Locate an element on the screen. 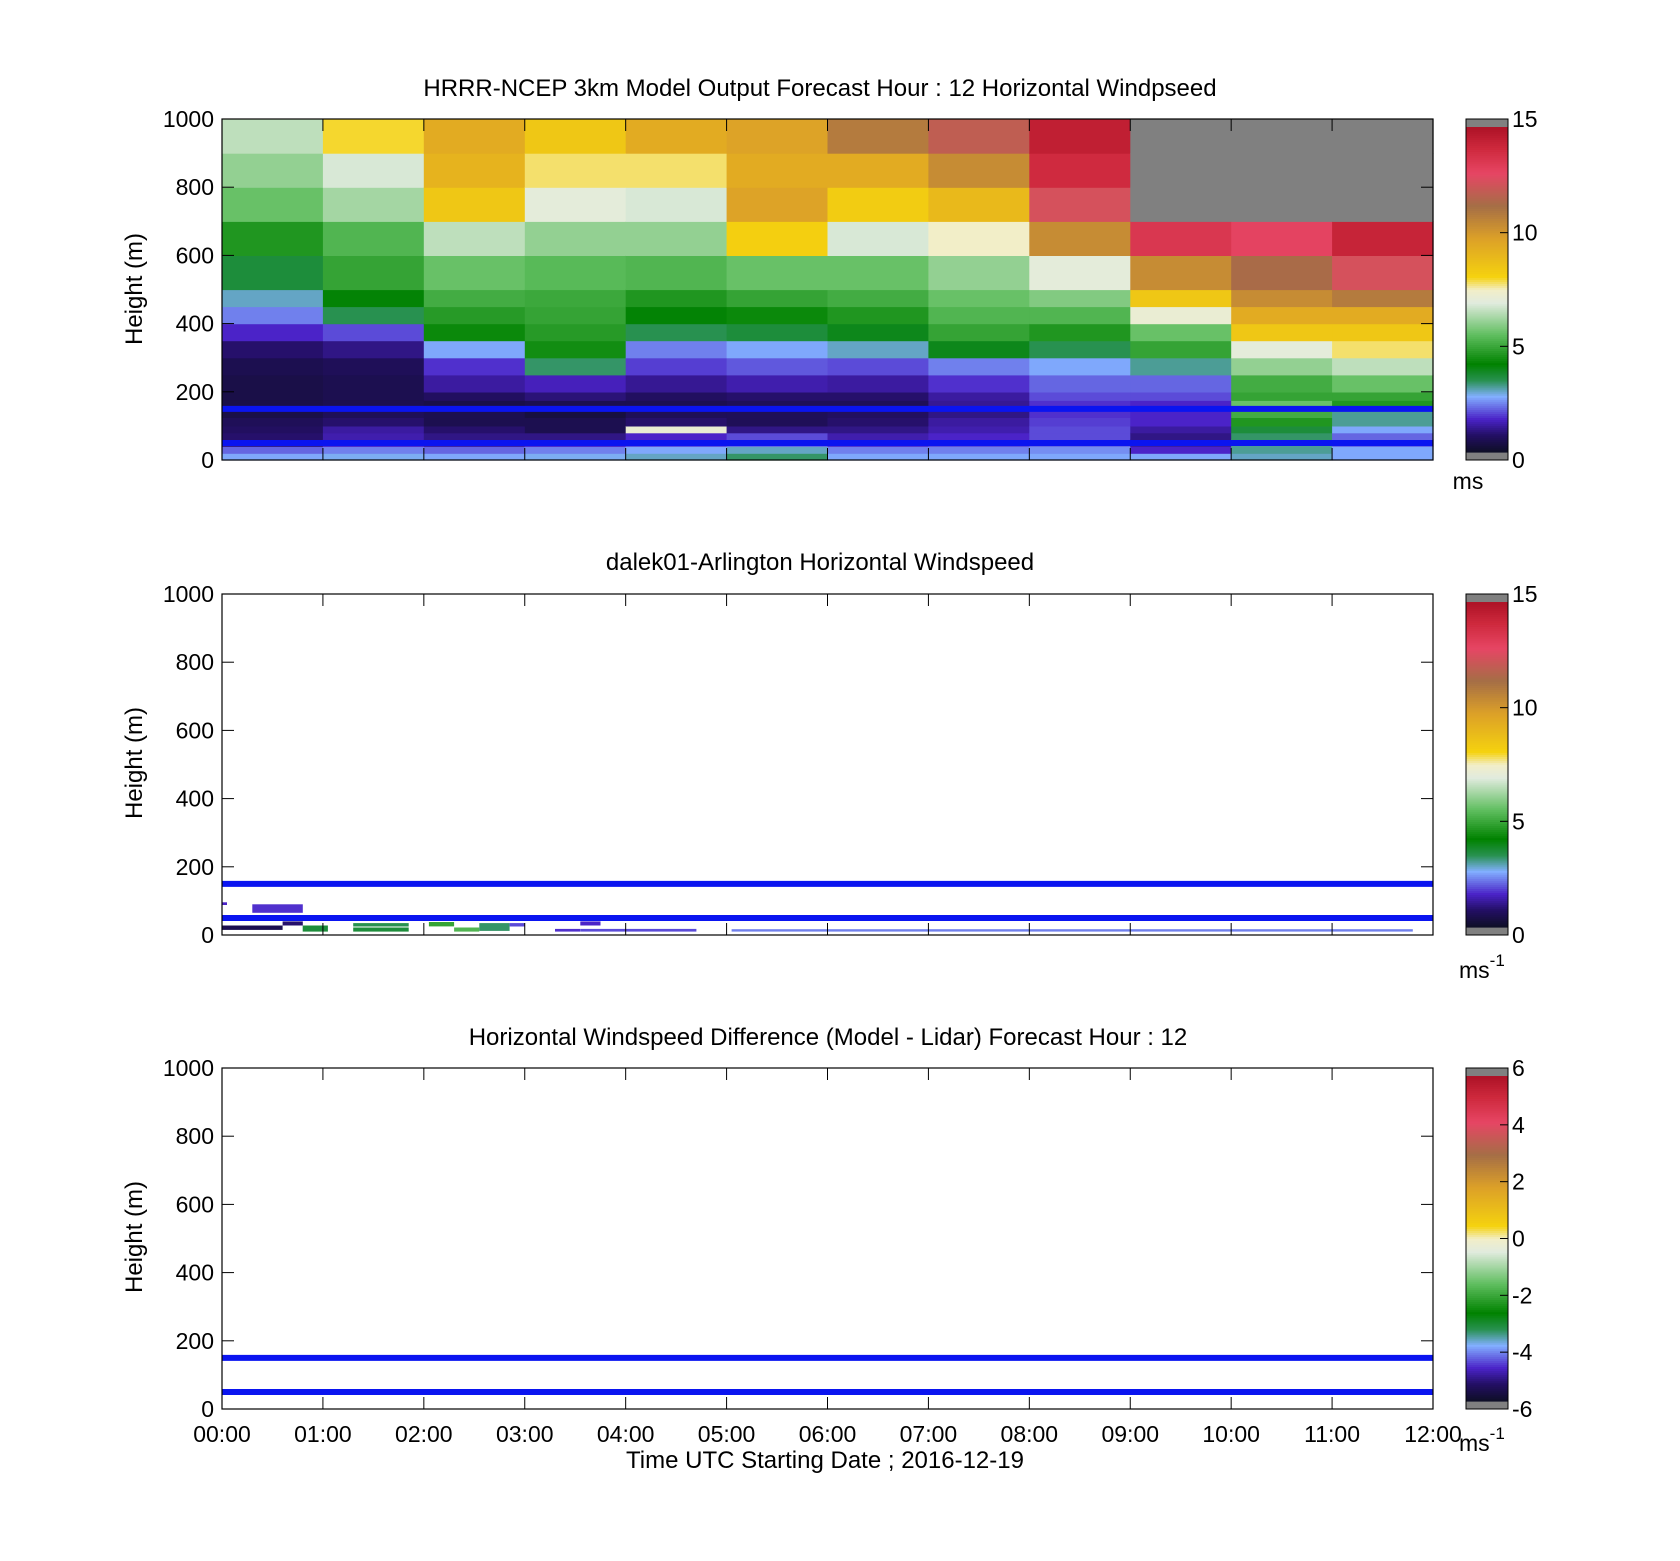 The height and width of the screenshot is (1561, 1680). colorbar-tick-label: 6 is located at coordinates (1518, 1068).